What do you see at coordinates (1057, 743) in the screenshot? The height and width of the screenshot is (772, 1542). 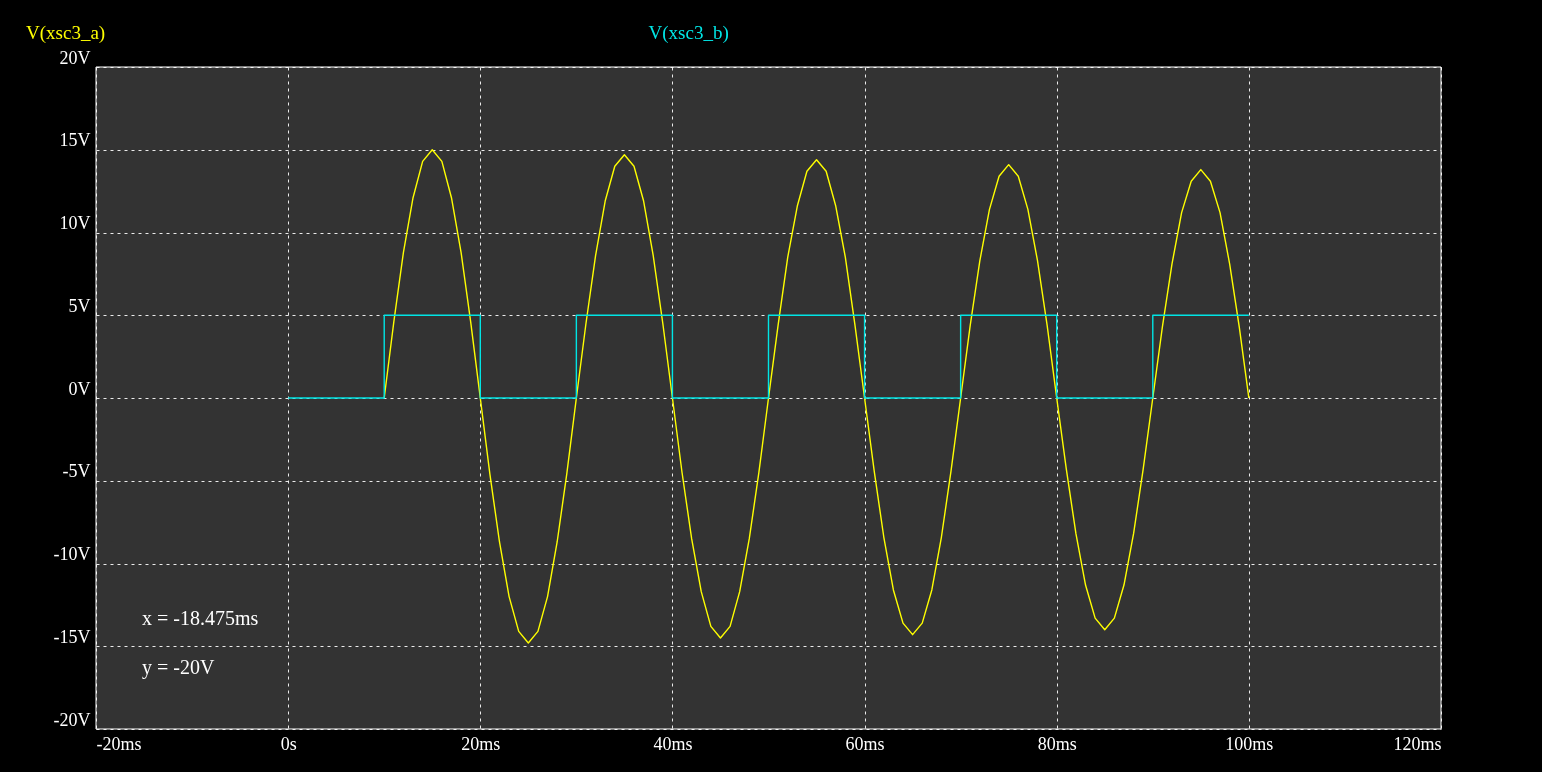 I see `x-tick-label: 80ms` at bounding box center [1057, 743].